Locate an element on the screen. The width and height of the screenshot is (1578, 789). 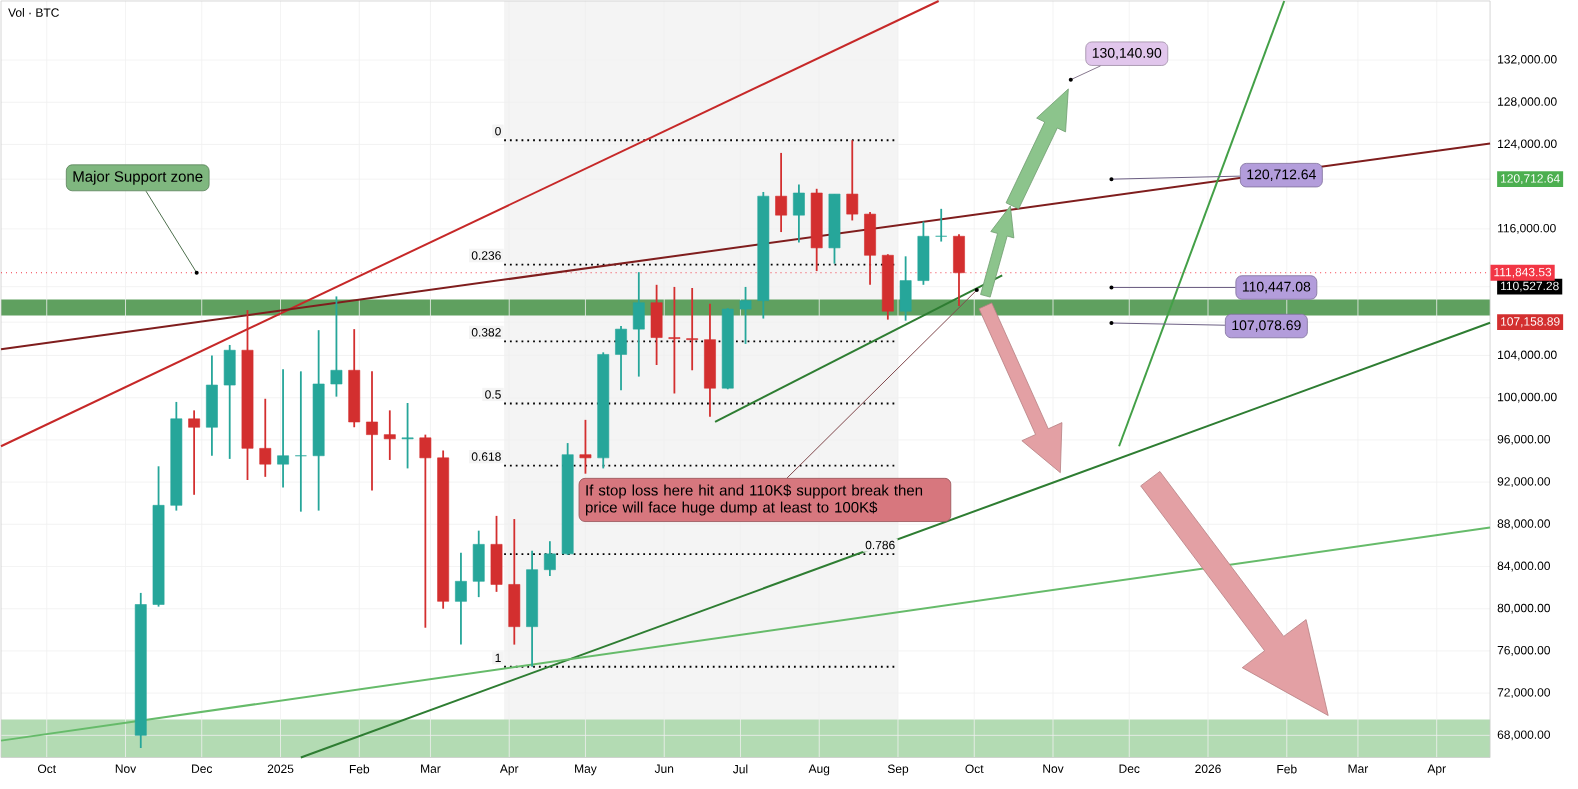
y-tick-label: 72,000.00 is located at coordinates (1524, 692).